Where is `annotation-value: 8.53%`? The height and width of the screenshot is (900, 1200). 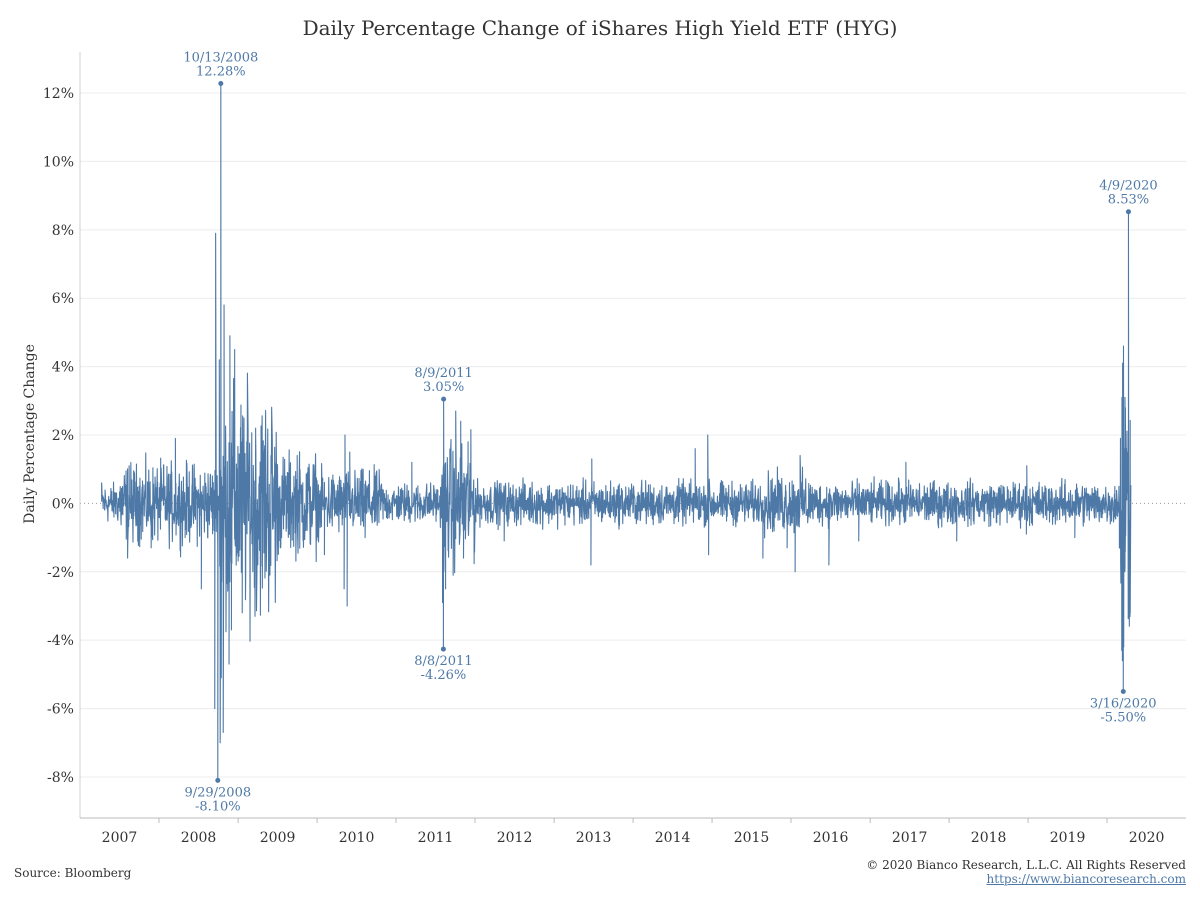
annotation-value: 8.53% is located at coordinates (1128, 200).